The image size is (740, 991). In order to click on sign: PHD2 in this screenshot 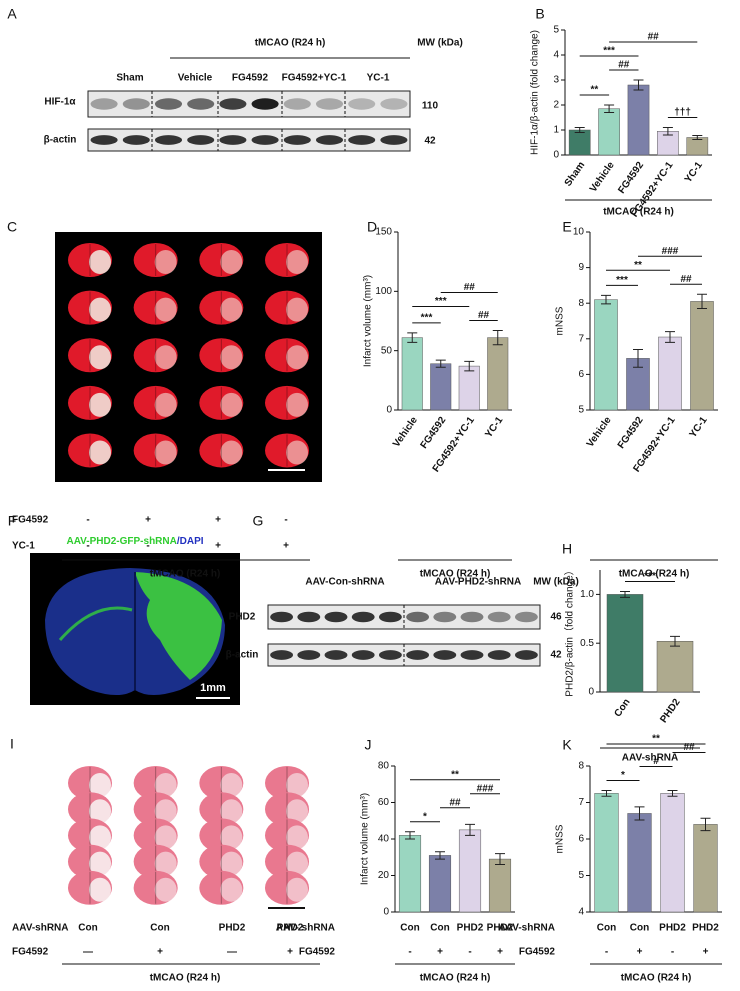, I will do `click(290, 928)`.